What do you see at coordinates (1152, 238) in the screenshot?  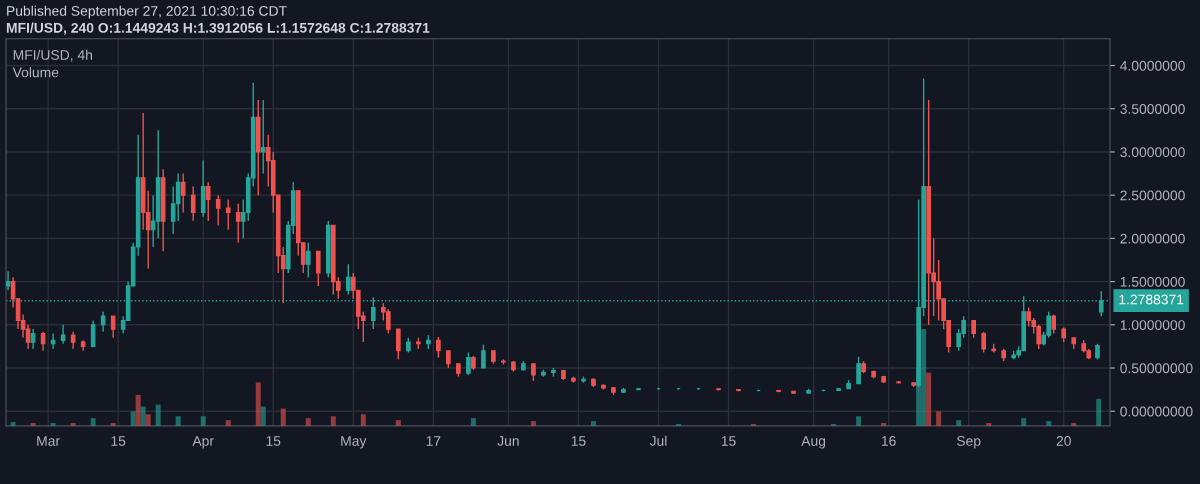 I see `y-tick-label: 2.0000000` at bounding box center [1152, 238].